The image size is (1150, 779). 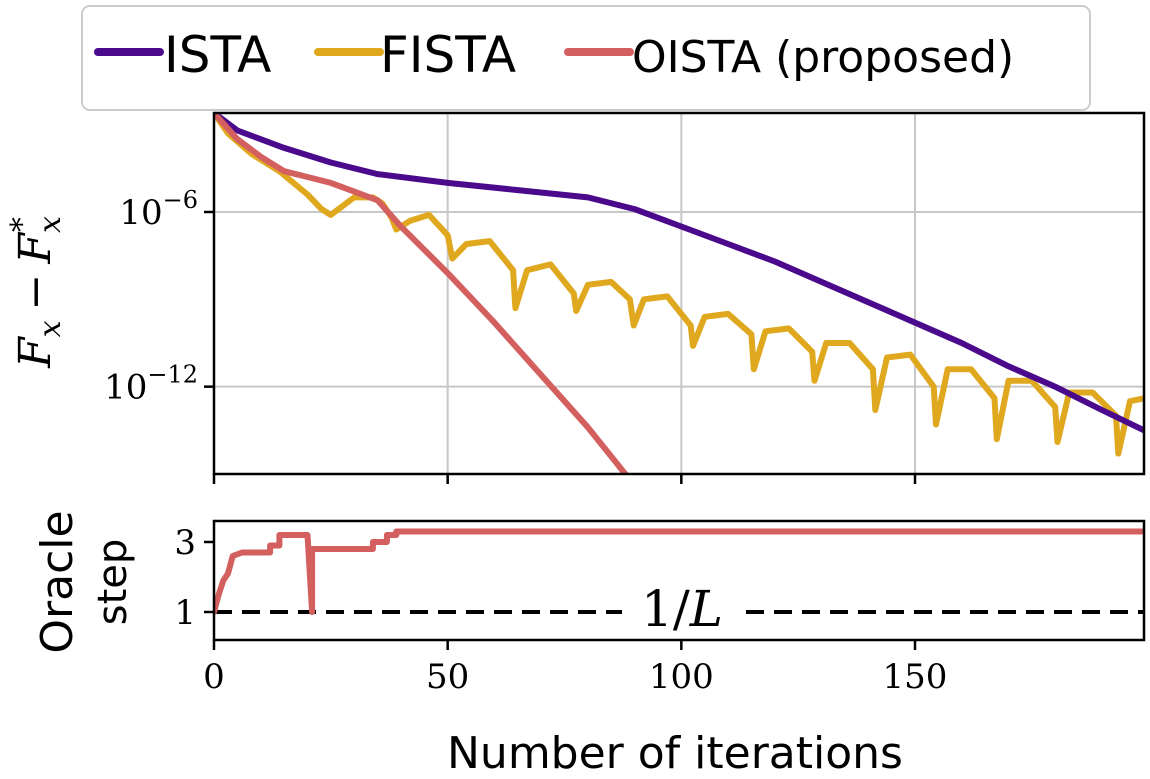 I want to click on legend-box, so click(x=586, y=58).